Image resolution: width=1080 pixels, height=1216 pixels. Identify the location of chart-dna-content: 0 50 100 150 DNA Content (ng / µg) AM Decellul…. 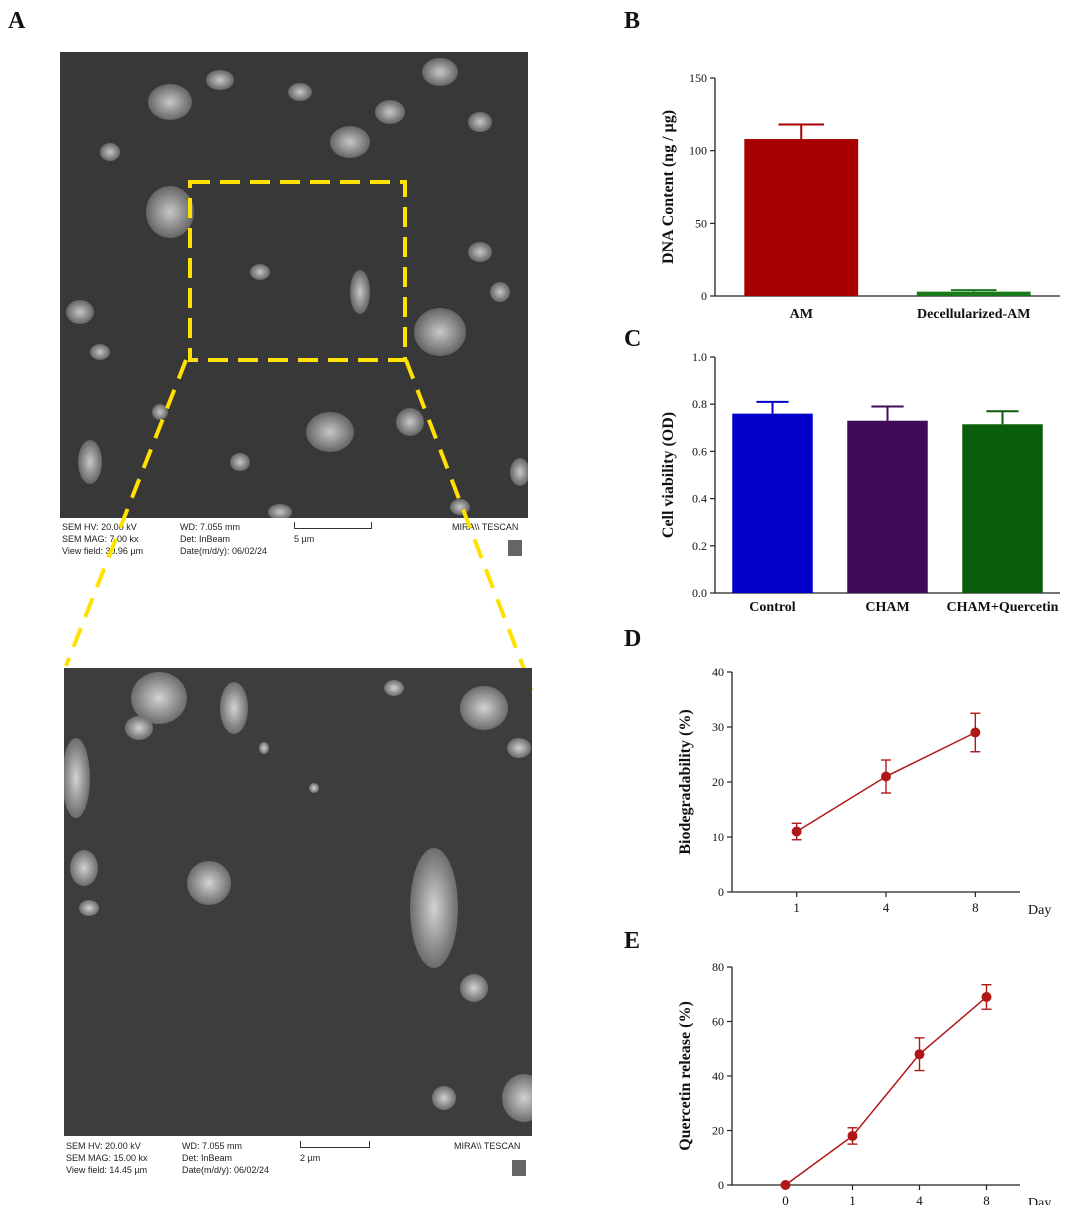
(860, 196).